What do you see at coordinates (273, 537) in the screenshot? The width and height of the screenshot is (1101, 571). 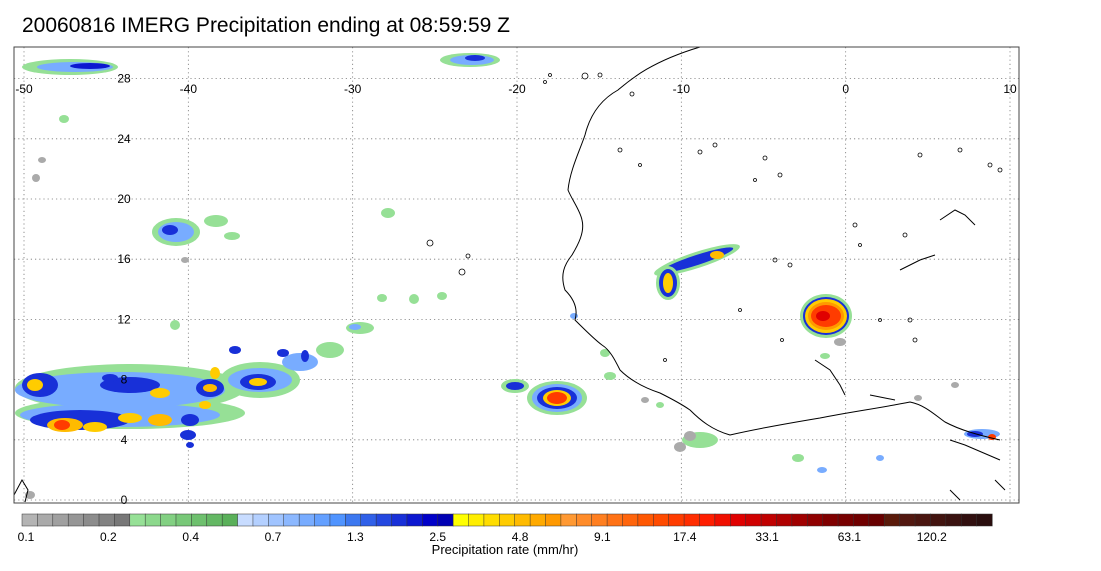 I see `colorbar-tick-label: 0.7` at bounding box center [273, 537].